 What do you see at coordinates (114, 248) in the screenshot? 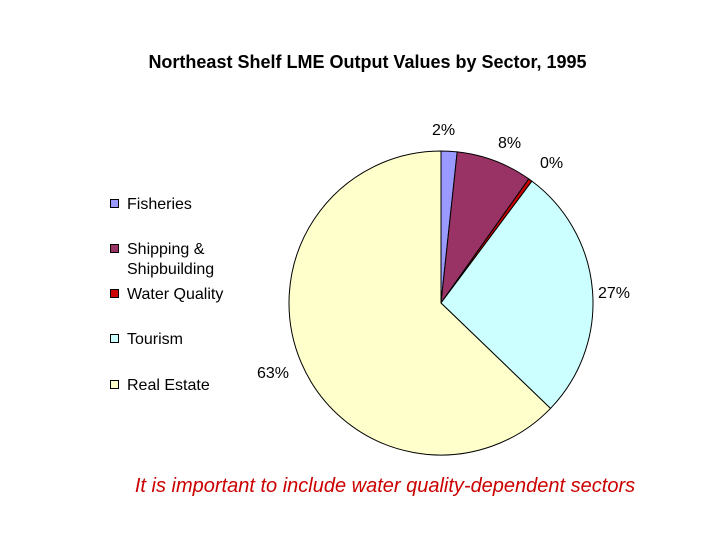
I see `legend-swatch-shipping` at bounding box center [114, 248].